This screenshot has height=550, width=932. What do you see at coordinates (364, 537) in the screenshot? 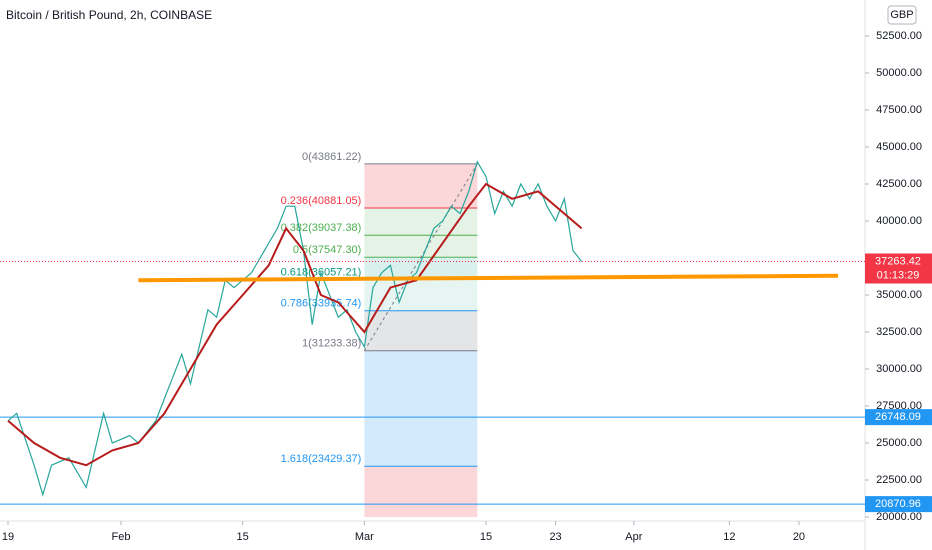
I see `x-tick-label: Mar` at bounding box center [364, 537].